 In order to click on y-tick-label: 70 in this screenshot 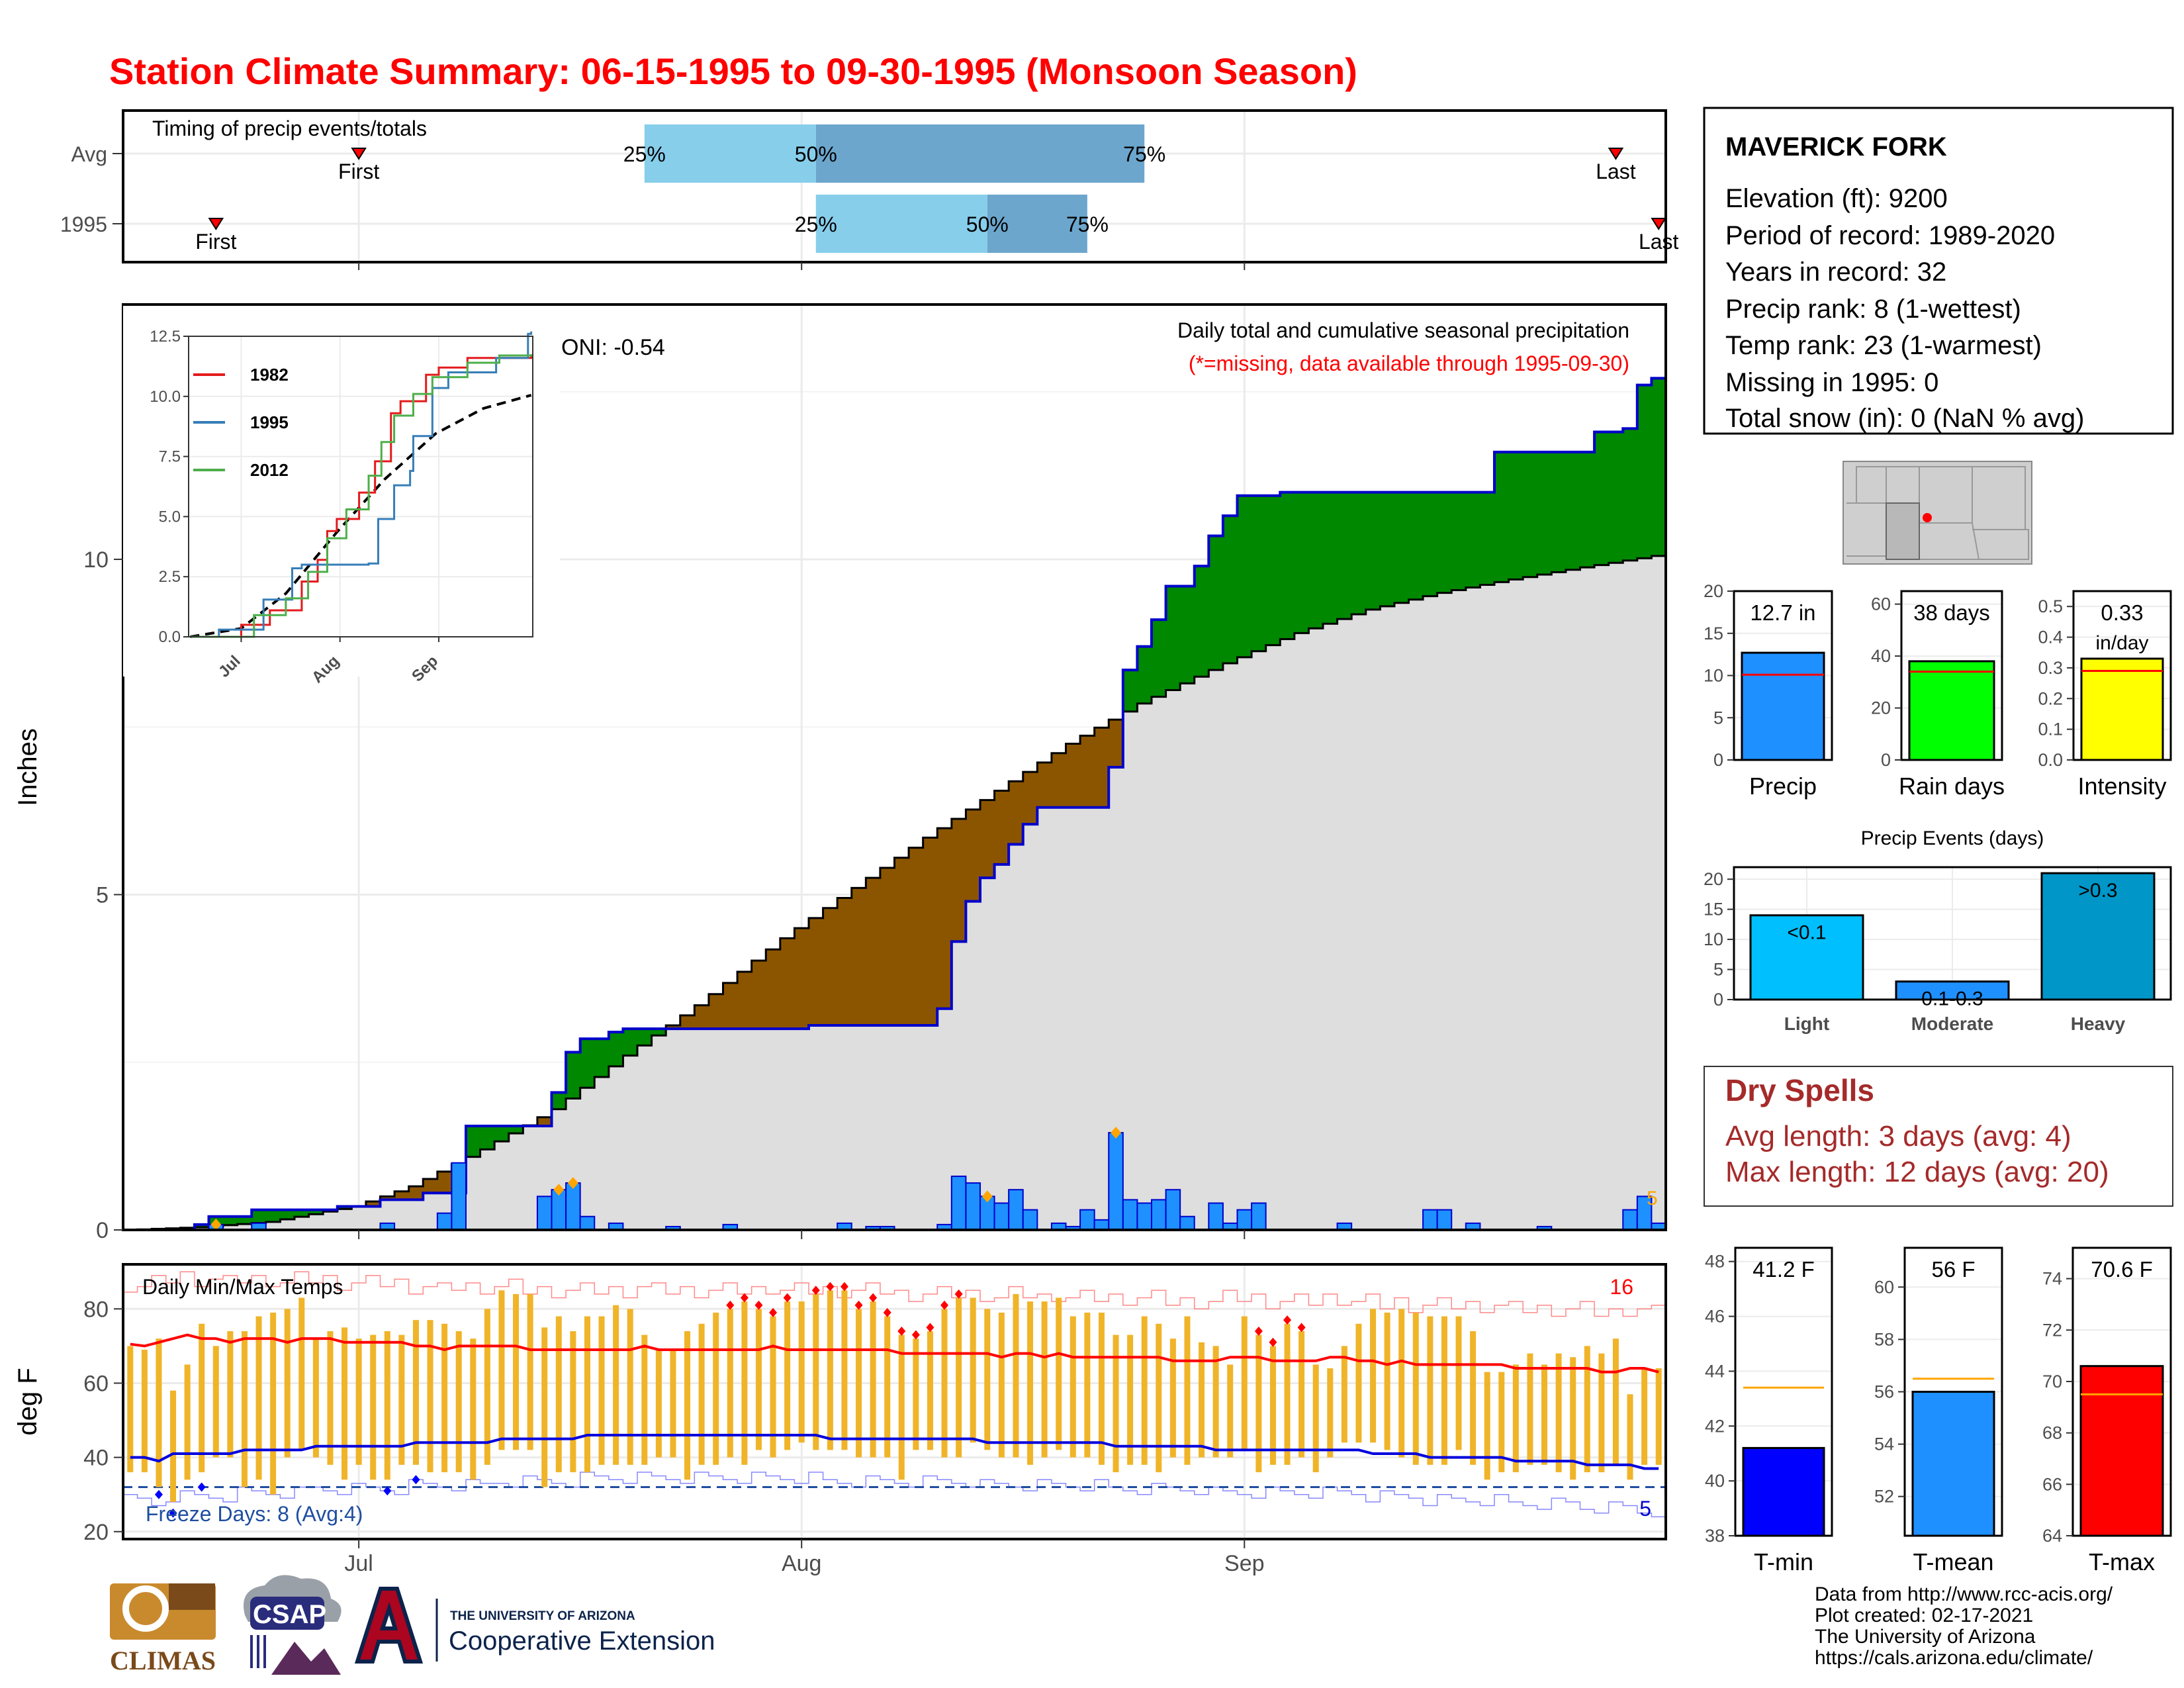, I will do `click(2052, 1381)`.